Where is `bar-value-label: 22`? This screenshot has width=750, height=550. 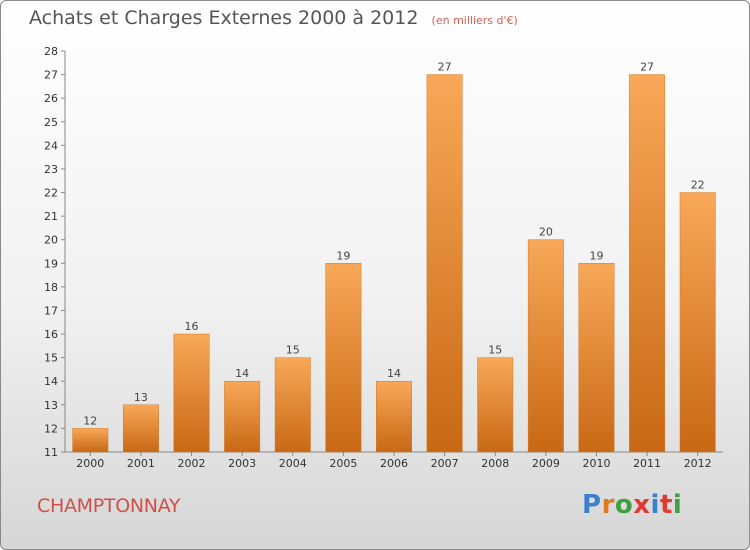 bar-value-label: 22 is located at coordinates (698, 185).